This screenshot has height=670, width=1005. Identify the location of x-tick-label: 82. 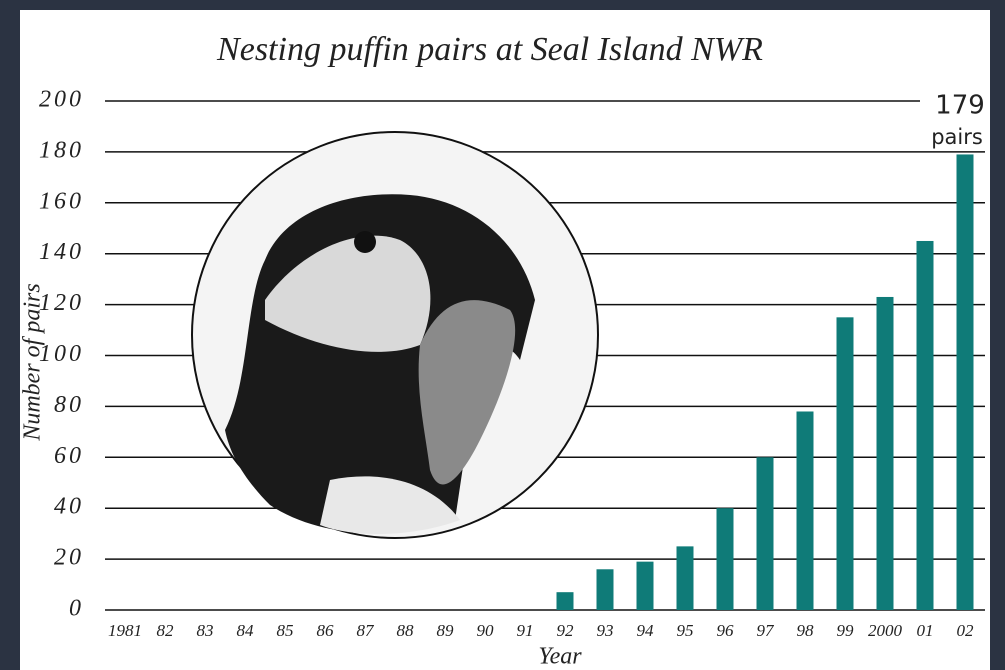
(166, 630).